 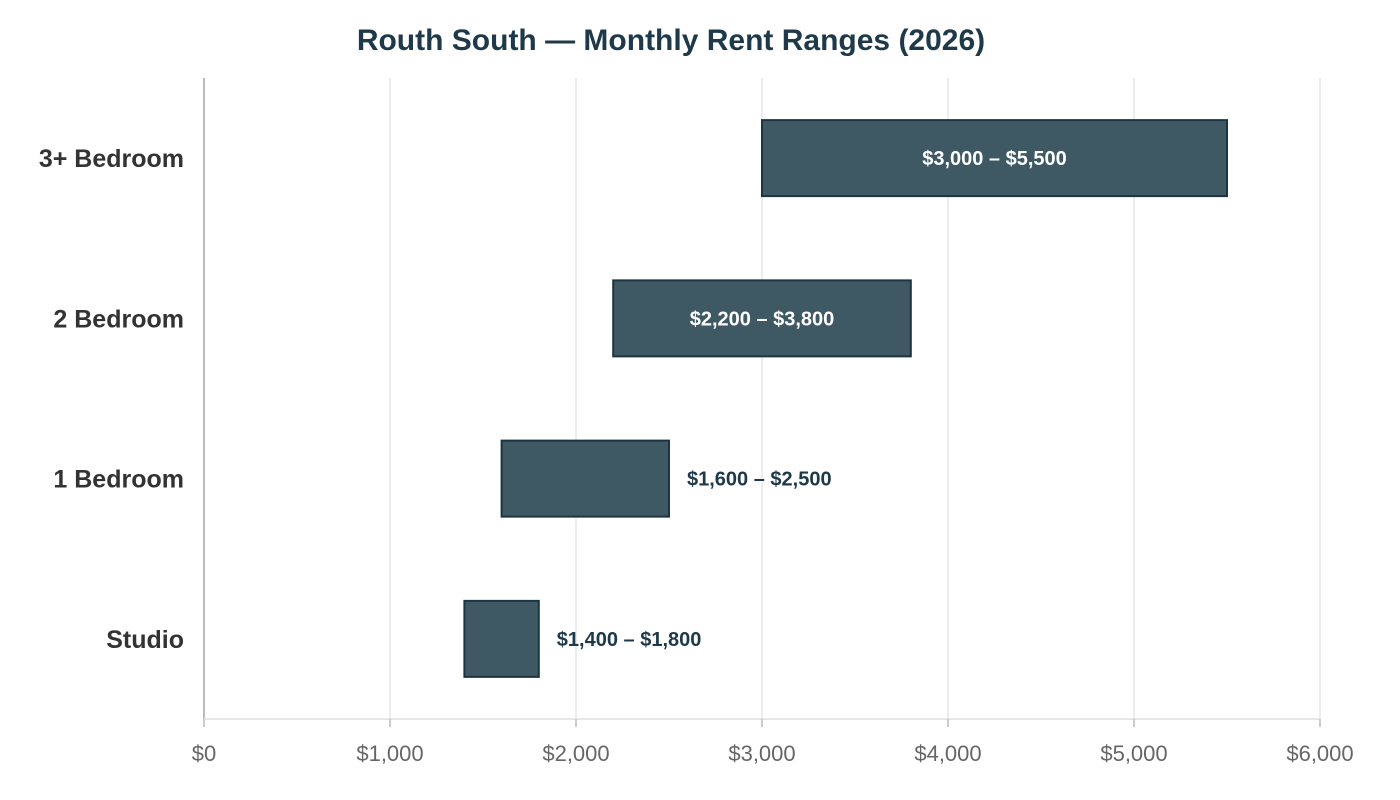 What do you see at coordinates (204, 753) in the screenshot?
I see `x-tick-label: $0` at bounding box center [204, 753].